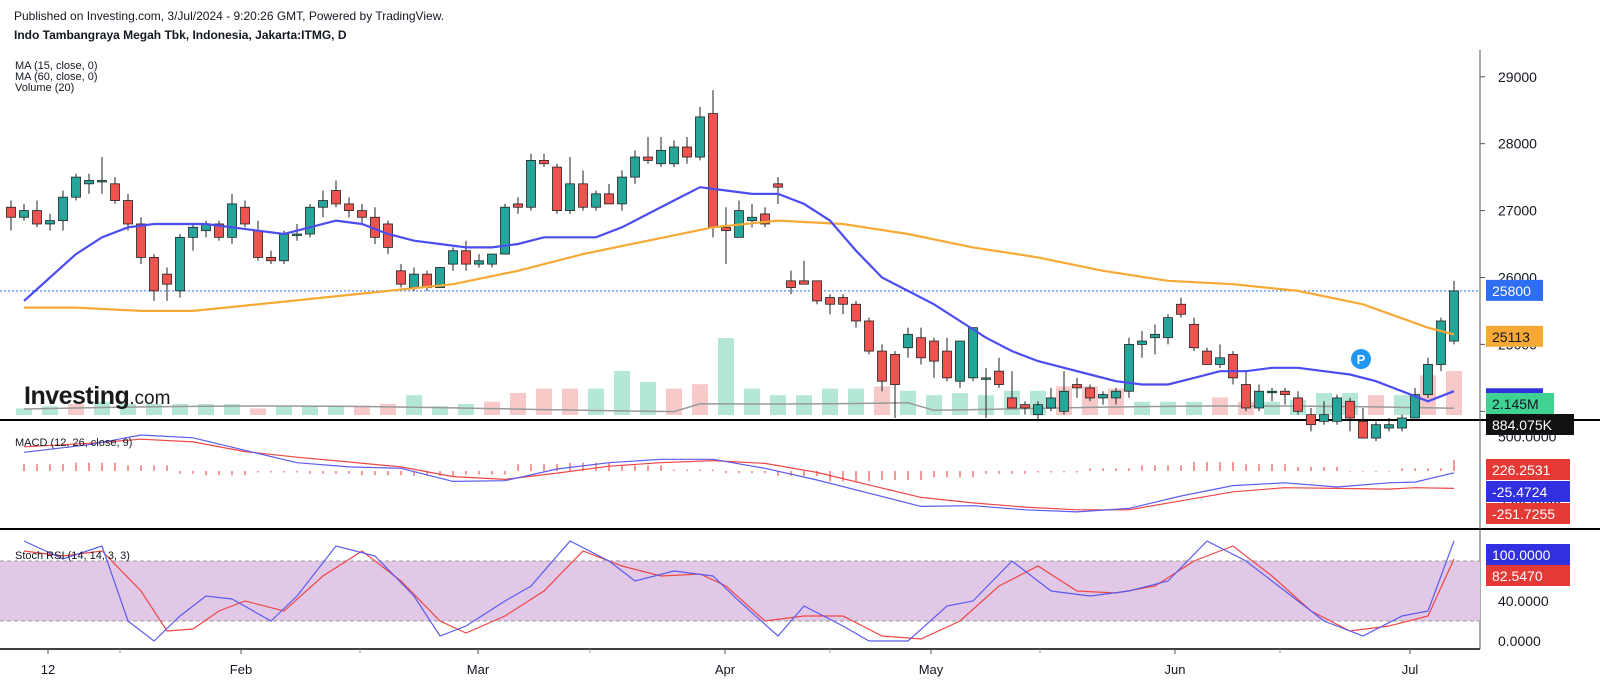 The image size is (1600, 687). Describe the element at coordinates (931, 669) in the screenshot. I see `x-tick-label: May` at that location.